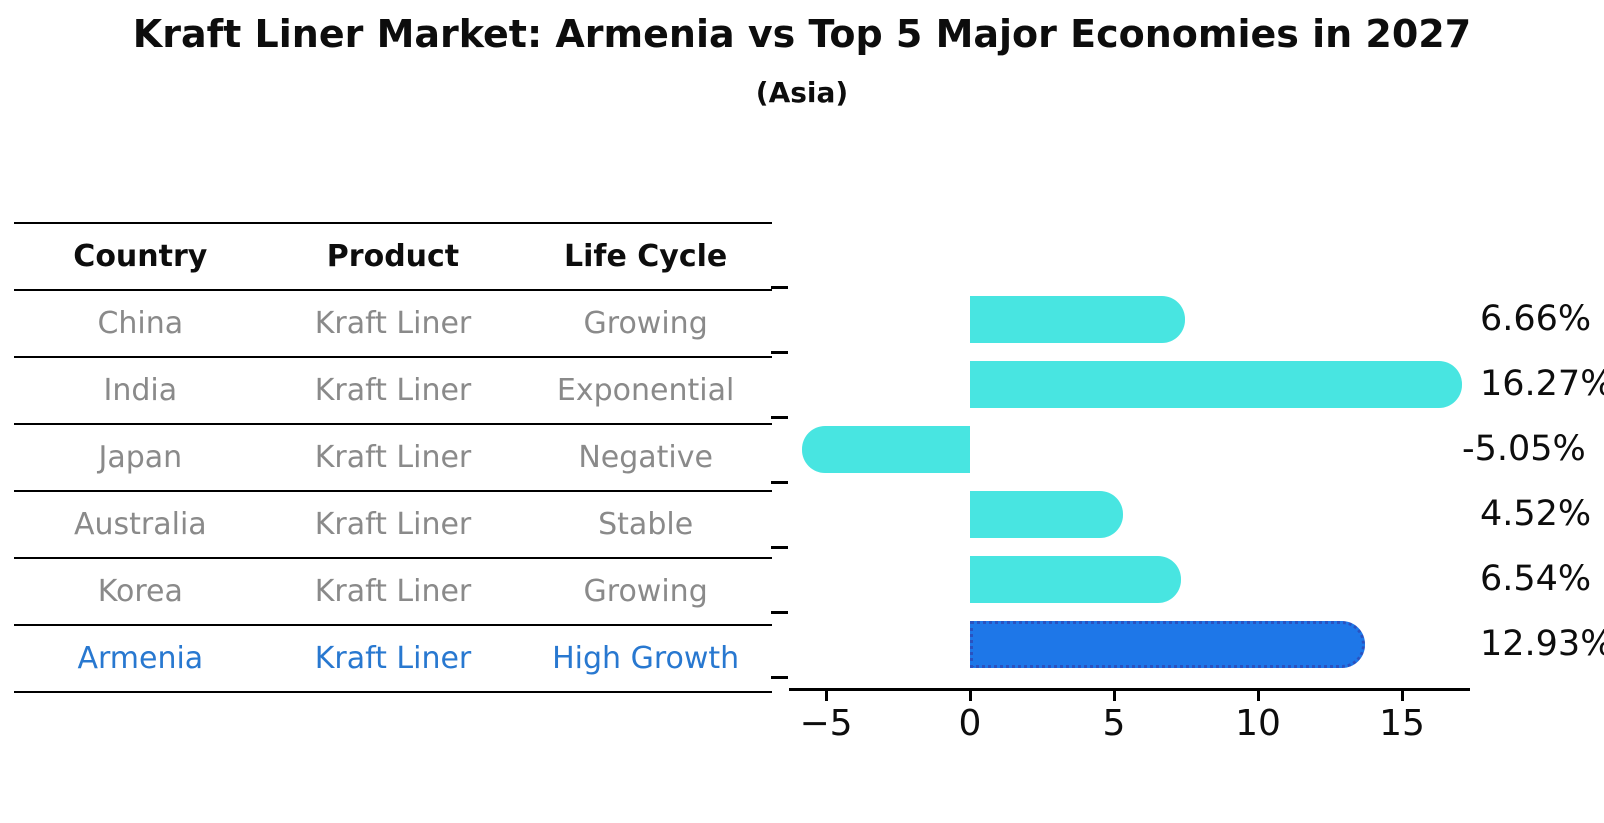 The height and width of the screenshot is (823, 1604). What do you see at coordinates (1536, 319) in the screenshot?
I see `bar-value-label: 6.66%` at bounding box center [1536, 319].